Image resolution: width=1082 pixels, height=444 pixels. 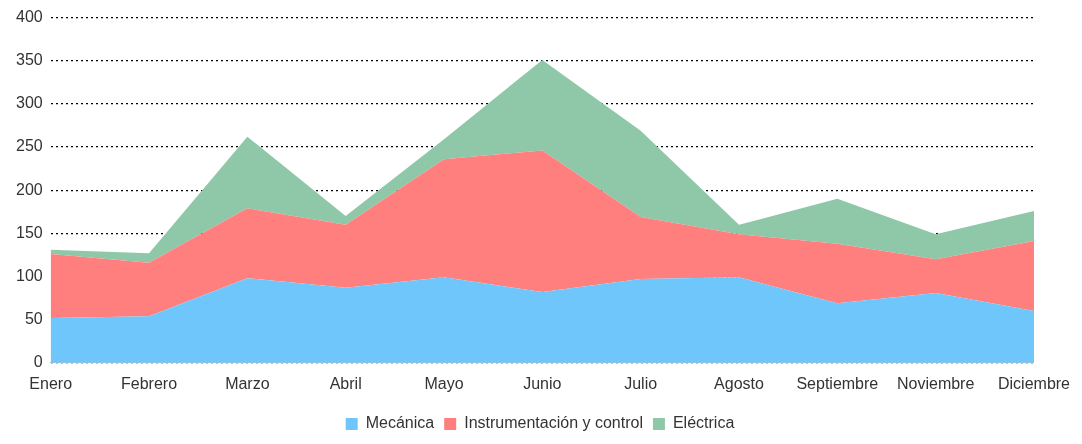 I want to click on legend-label: Instrumentación y control, so click(x=553, y=423).